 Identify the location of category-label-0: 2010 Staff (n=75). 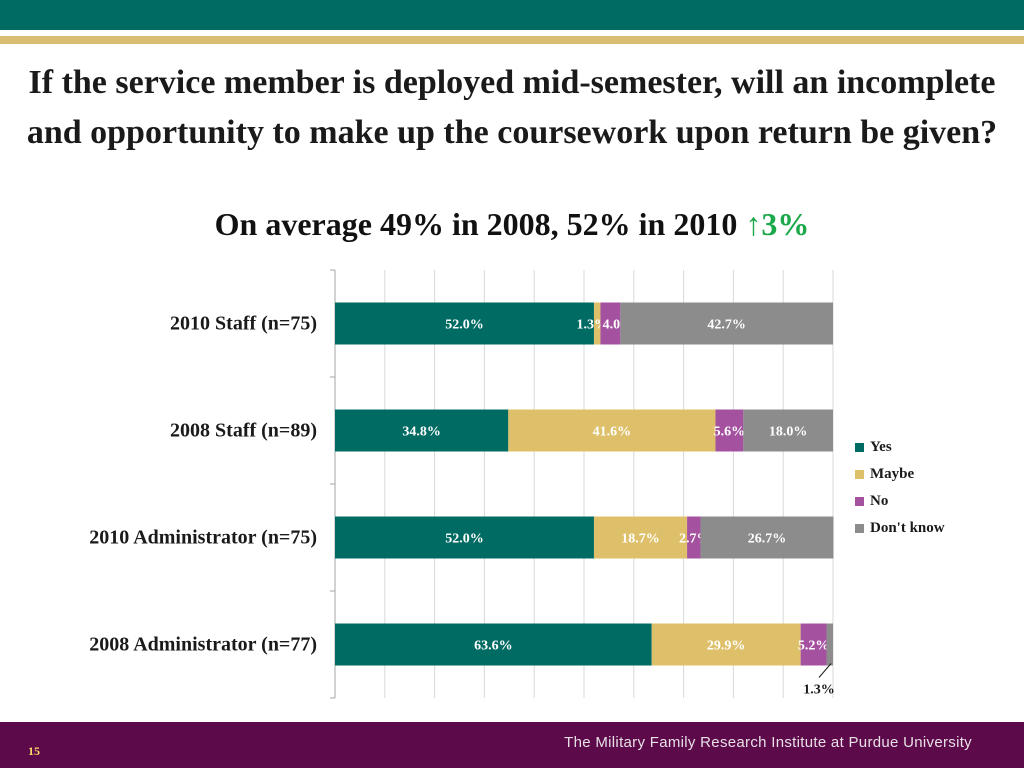
(243, 324).